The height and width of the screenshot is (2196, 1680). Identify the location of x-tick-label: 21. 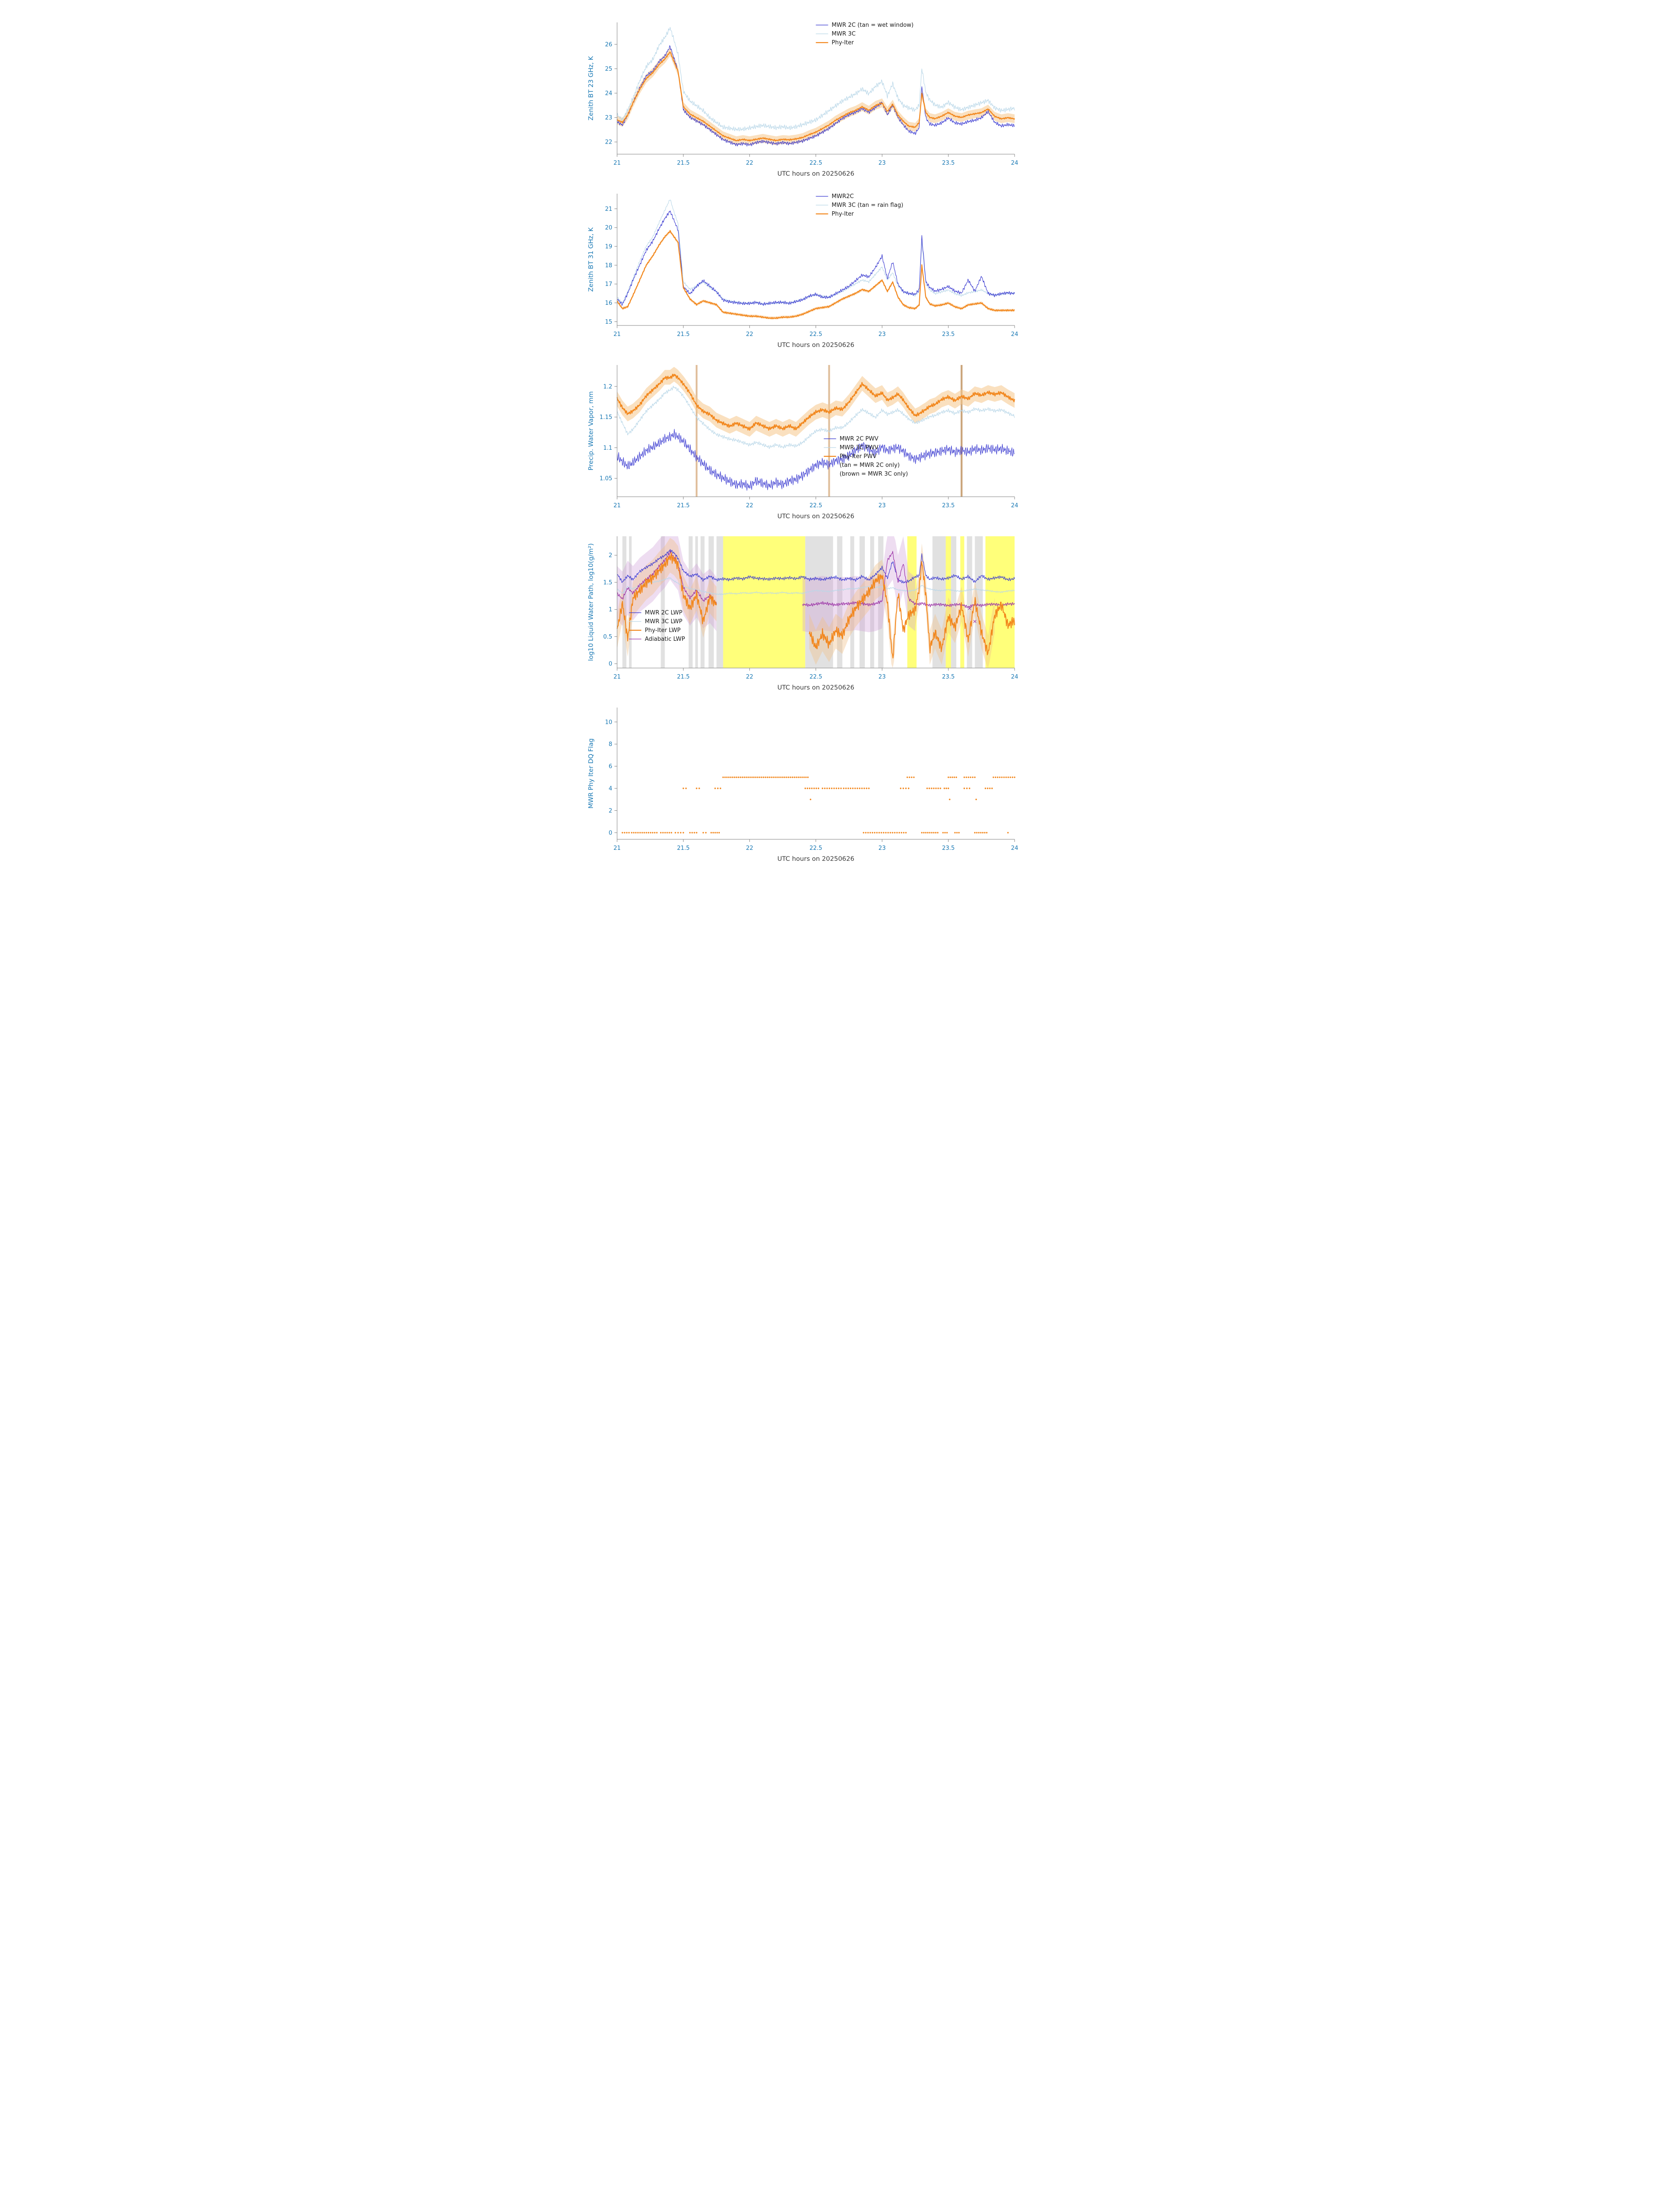
(617, 848).